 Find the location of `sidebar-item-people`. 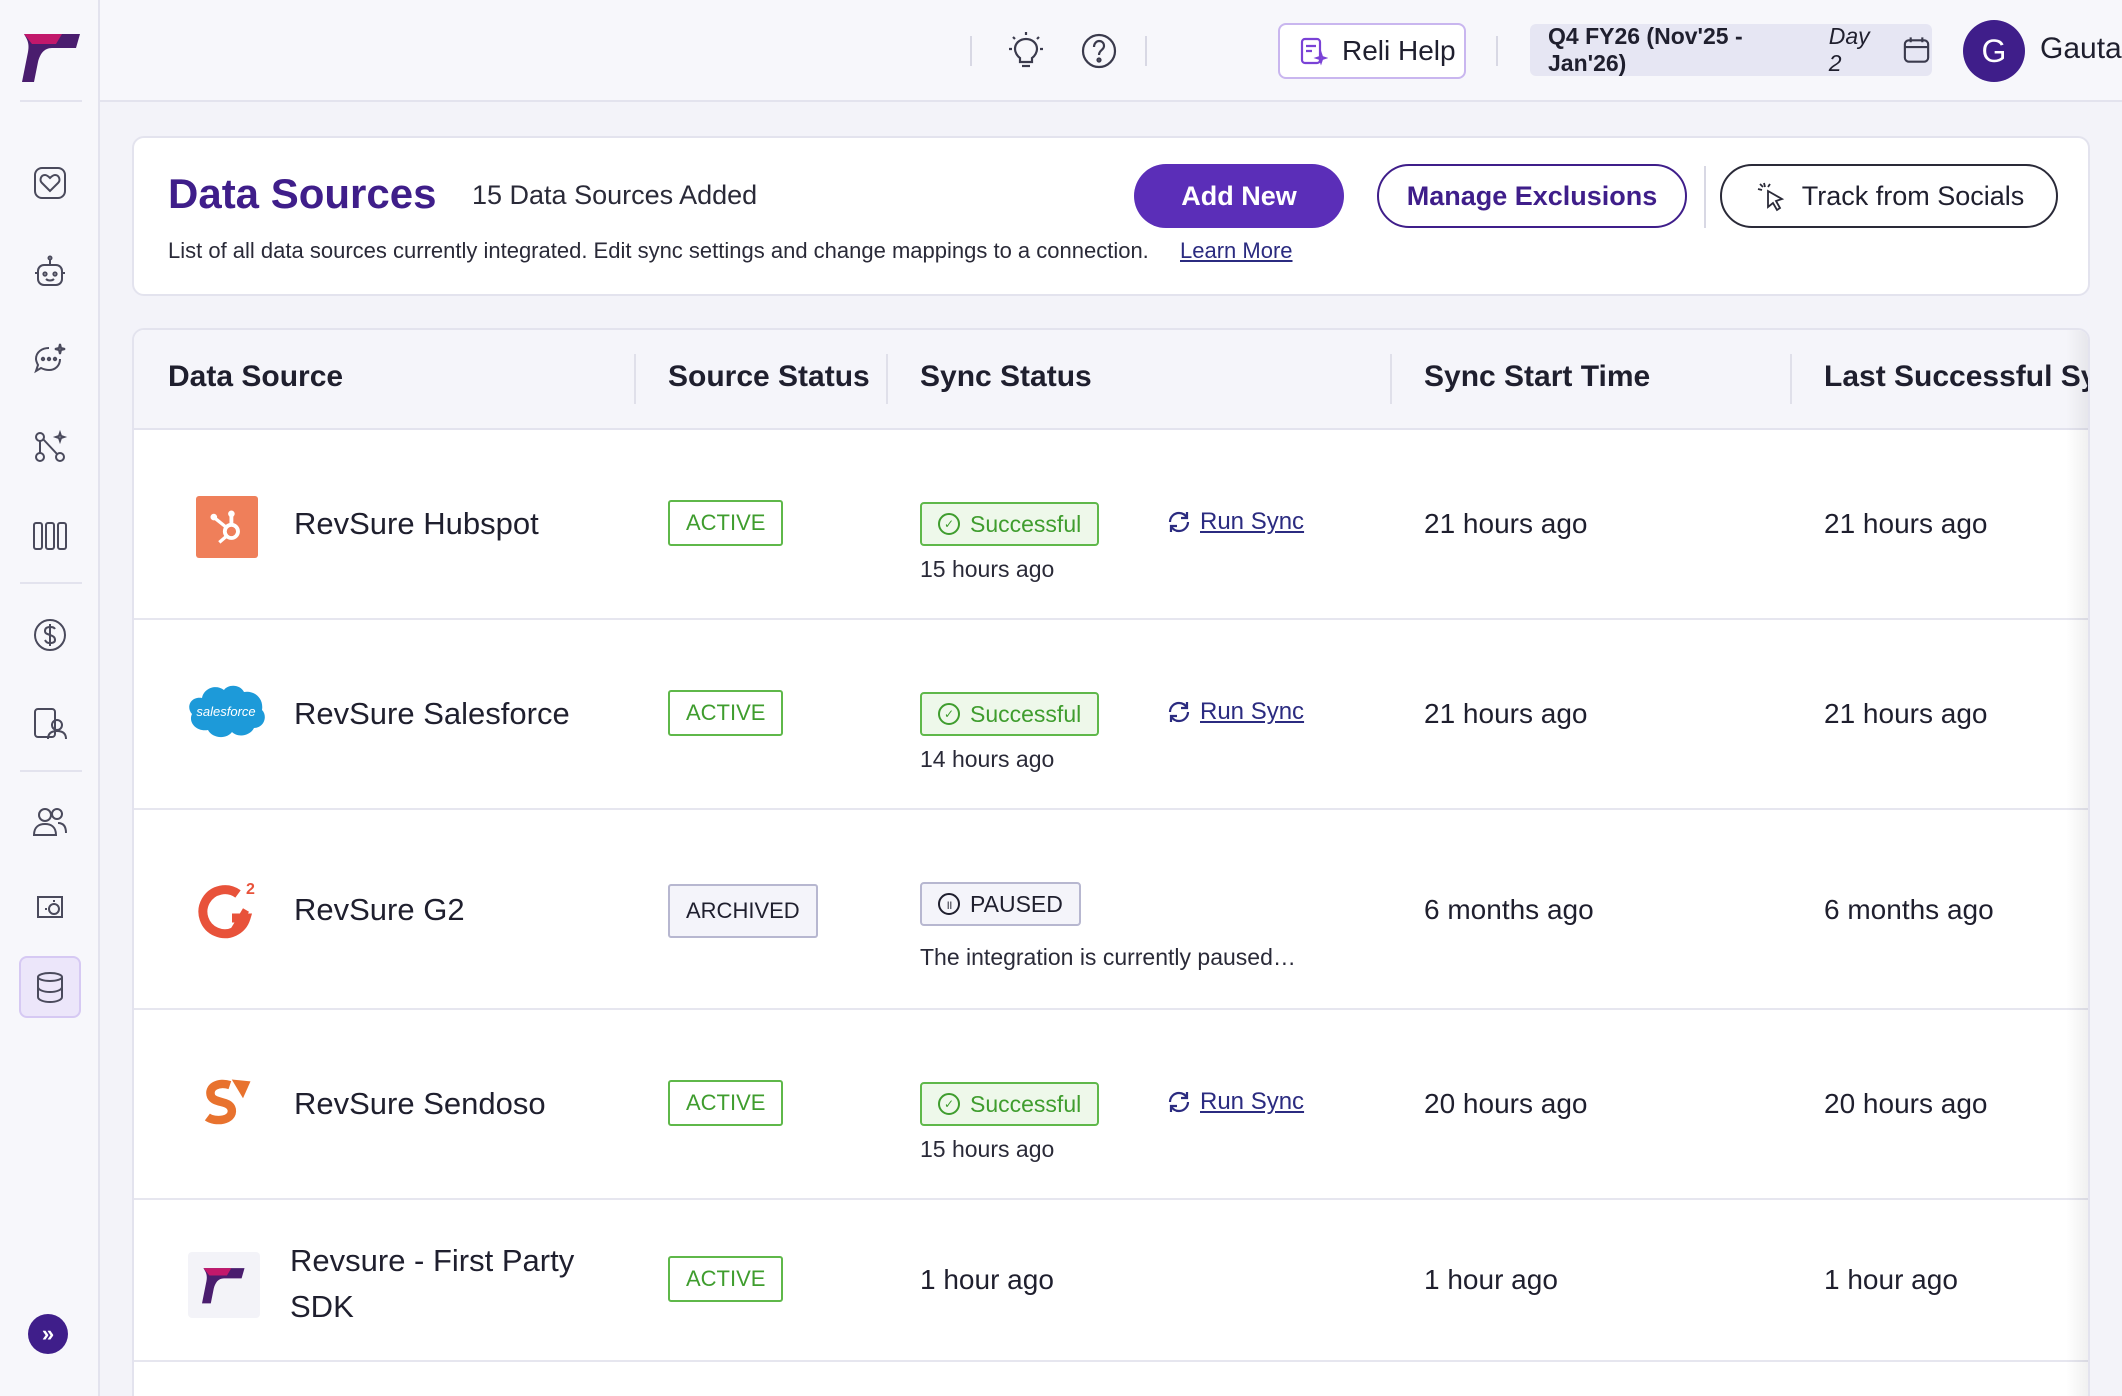

sidebar-item-people is located at coordinates (50, 821).